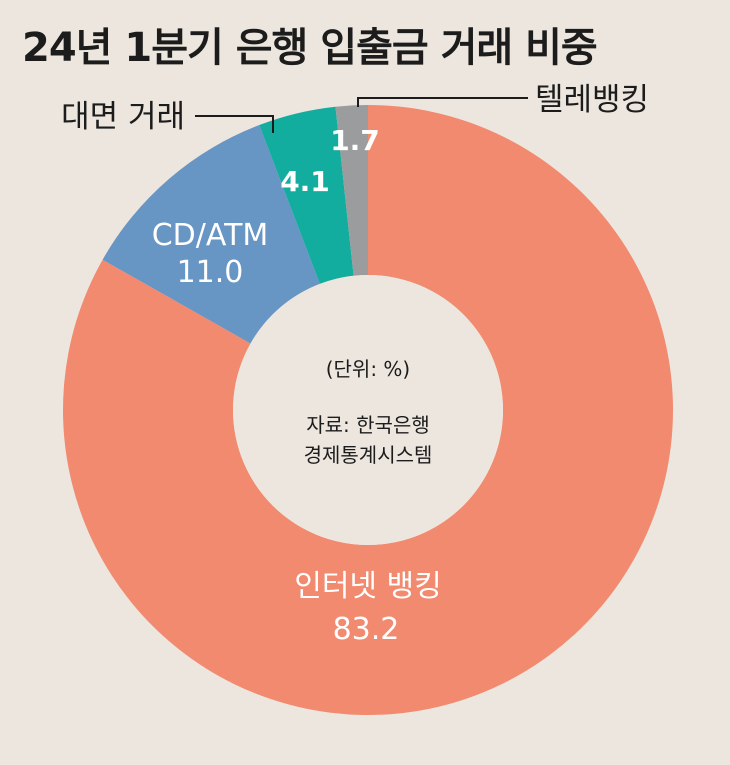 This screenshot has width=730, height=765. What do you see at coordinates (368, 455) in the screenshot?
I see `source-line-2: 경제통계시스템` at bounding box center [368, 455].